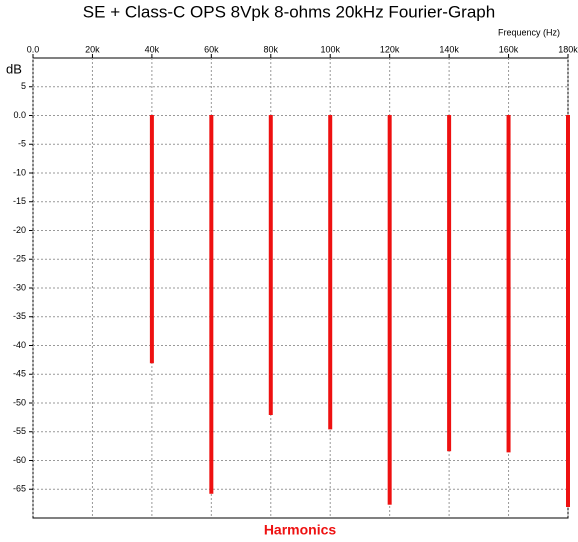  What do you see at coordinates (19, 115) in the screenshot?
I see `y-tick-label: 0.0` at bounding box center [19, 115].